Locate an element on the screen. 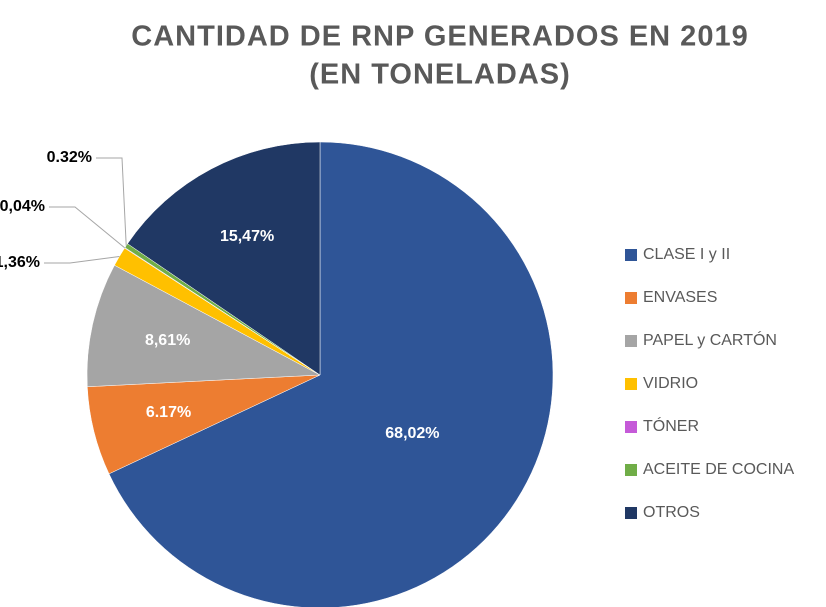 The image size is (826, 607). data-label: 68,02% is located at coordinates (412, 433).